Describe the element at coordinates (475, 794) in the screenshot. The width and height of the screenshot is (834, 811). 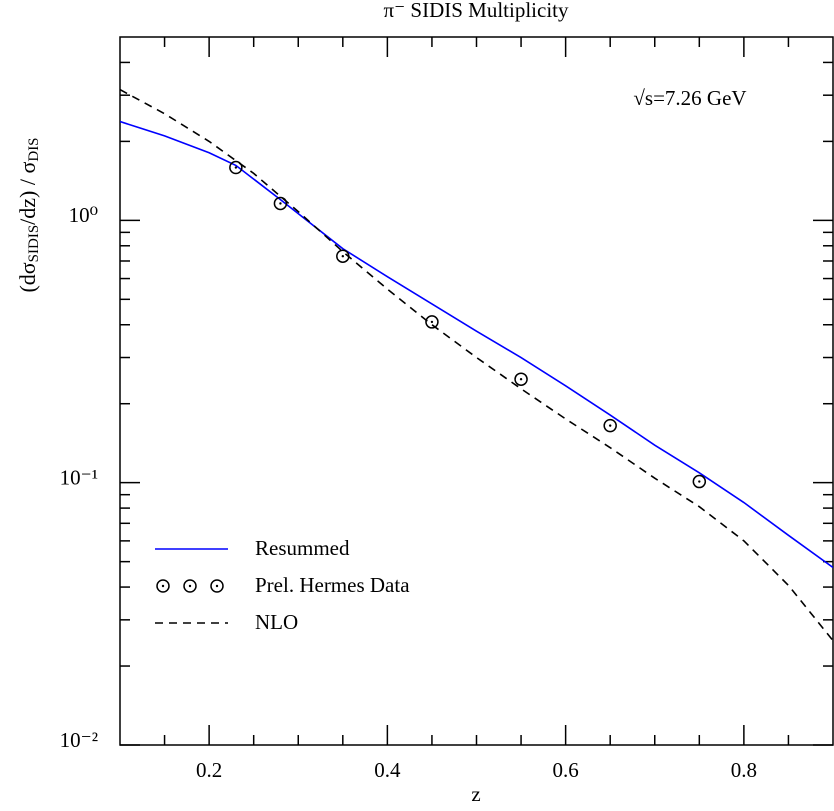
I see `x-axis-label: z` at that location.